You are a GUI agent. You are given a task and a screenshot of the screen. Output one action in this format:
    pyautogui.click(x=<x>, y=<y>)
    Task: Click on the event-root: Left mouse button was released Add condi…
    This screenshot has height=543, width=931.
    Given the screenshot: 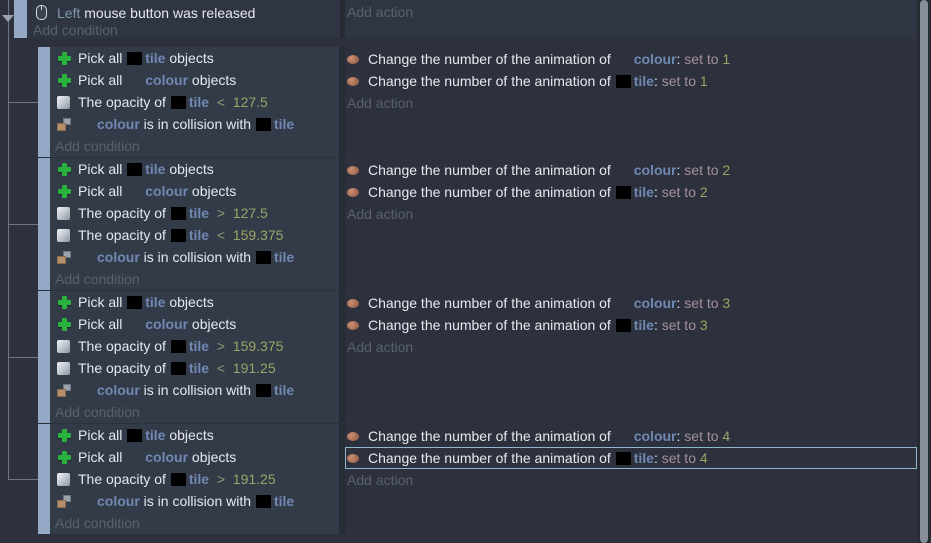 What is the action you would take?
    pyautogui.click(x=472, y=19)
    